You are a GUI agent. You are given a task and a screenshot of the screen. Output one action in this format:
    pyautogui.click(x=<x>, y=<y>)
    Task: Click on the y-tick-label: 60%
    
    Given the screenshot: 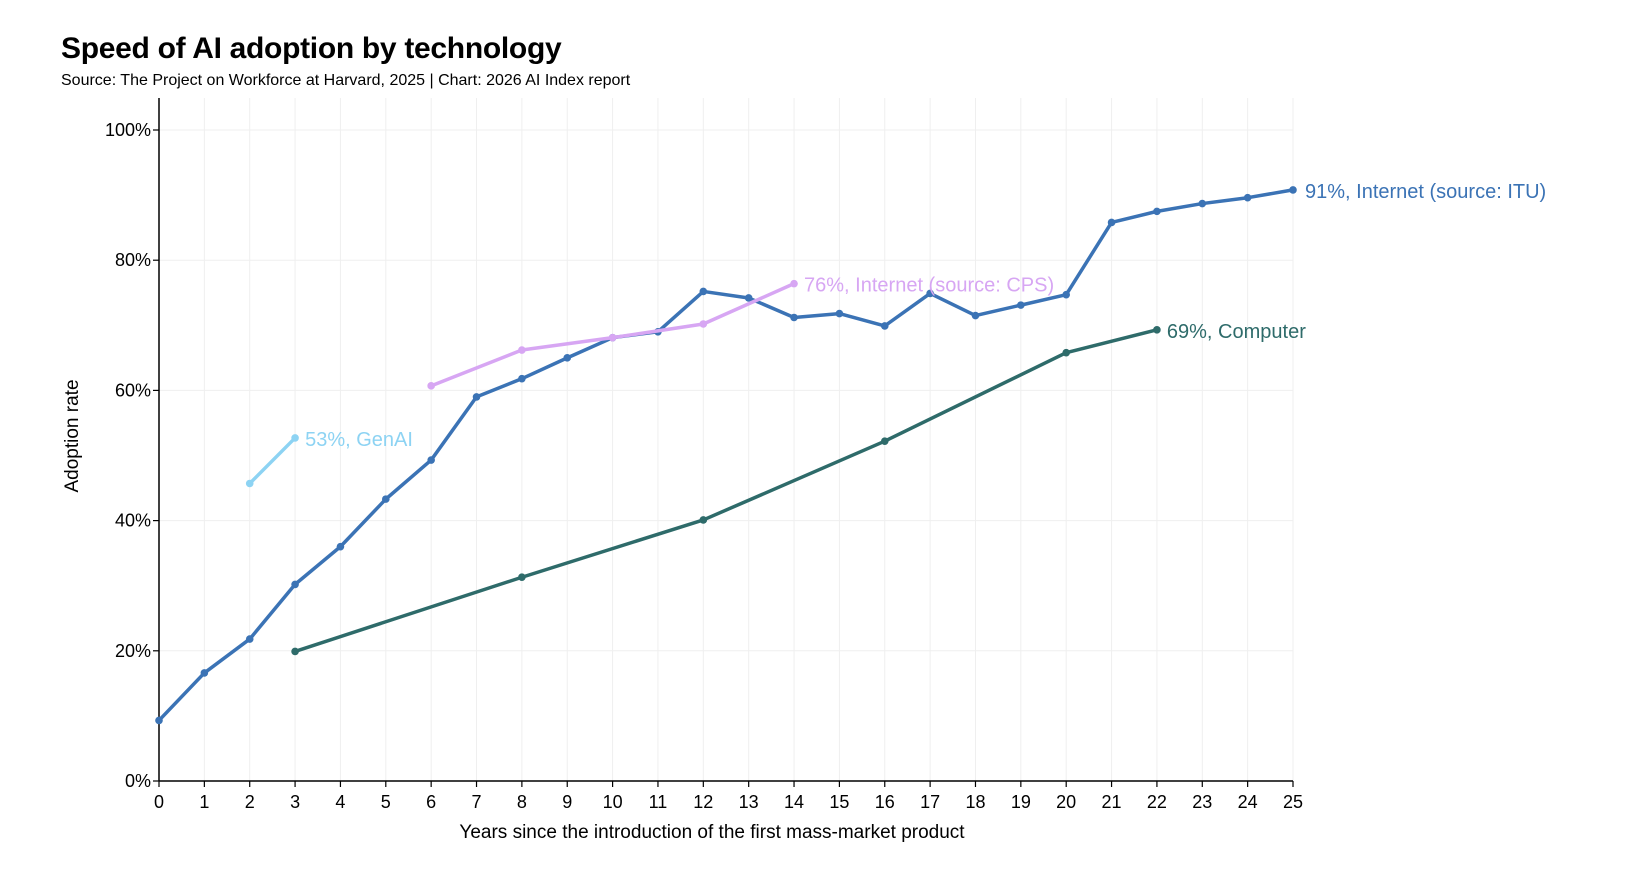 What is the action you would take?
    pyautogui.click(x=133, y=390)
    